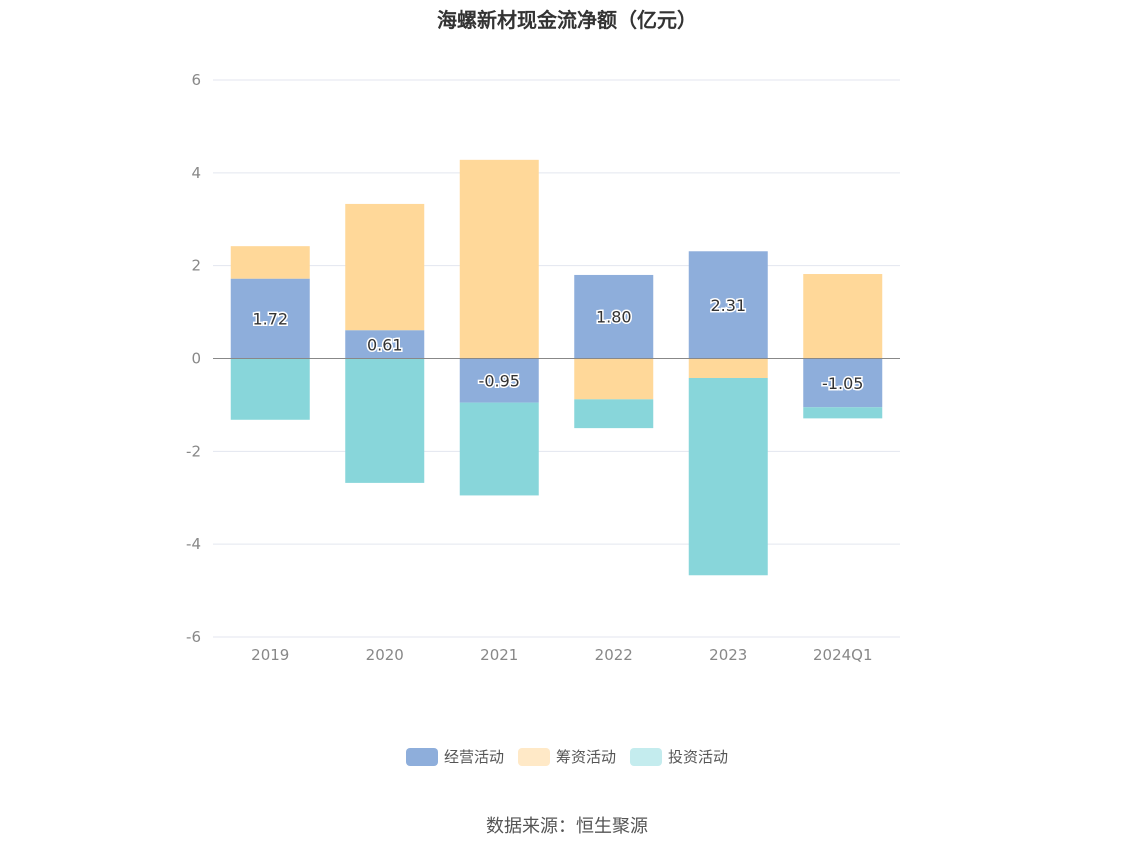  What do you see at coordinates (193, 637) in the screenshot?
I see `y-tick-label: -6` at bounding box center [193, 637].